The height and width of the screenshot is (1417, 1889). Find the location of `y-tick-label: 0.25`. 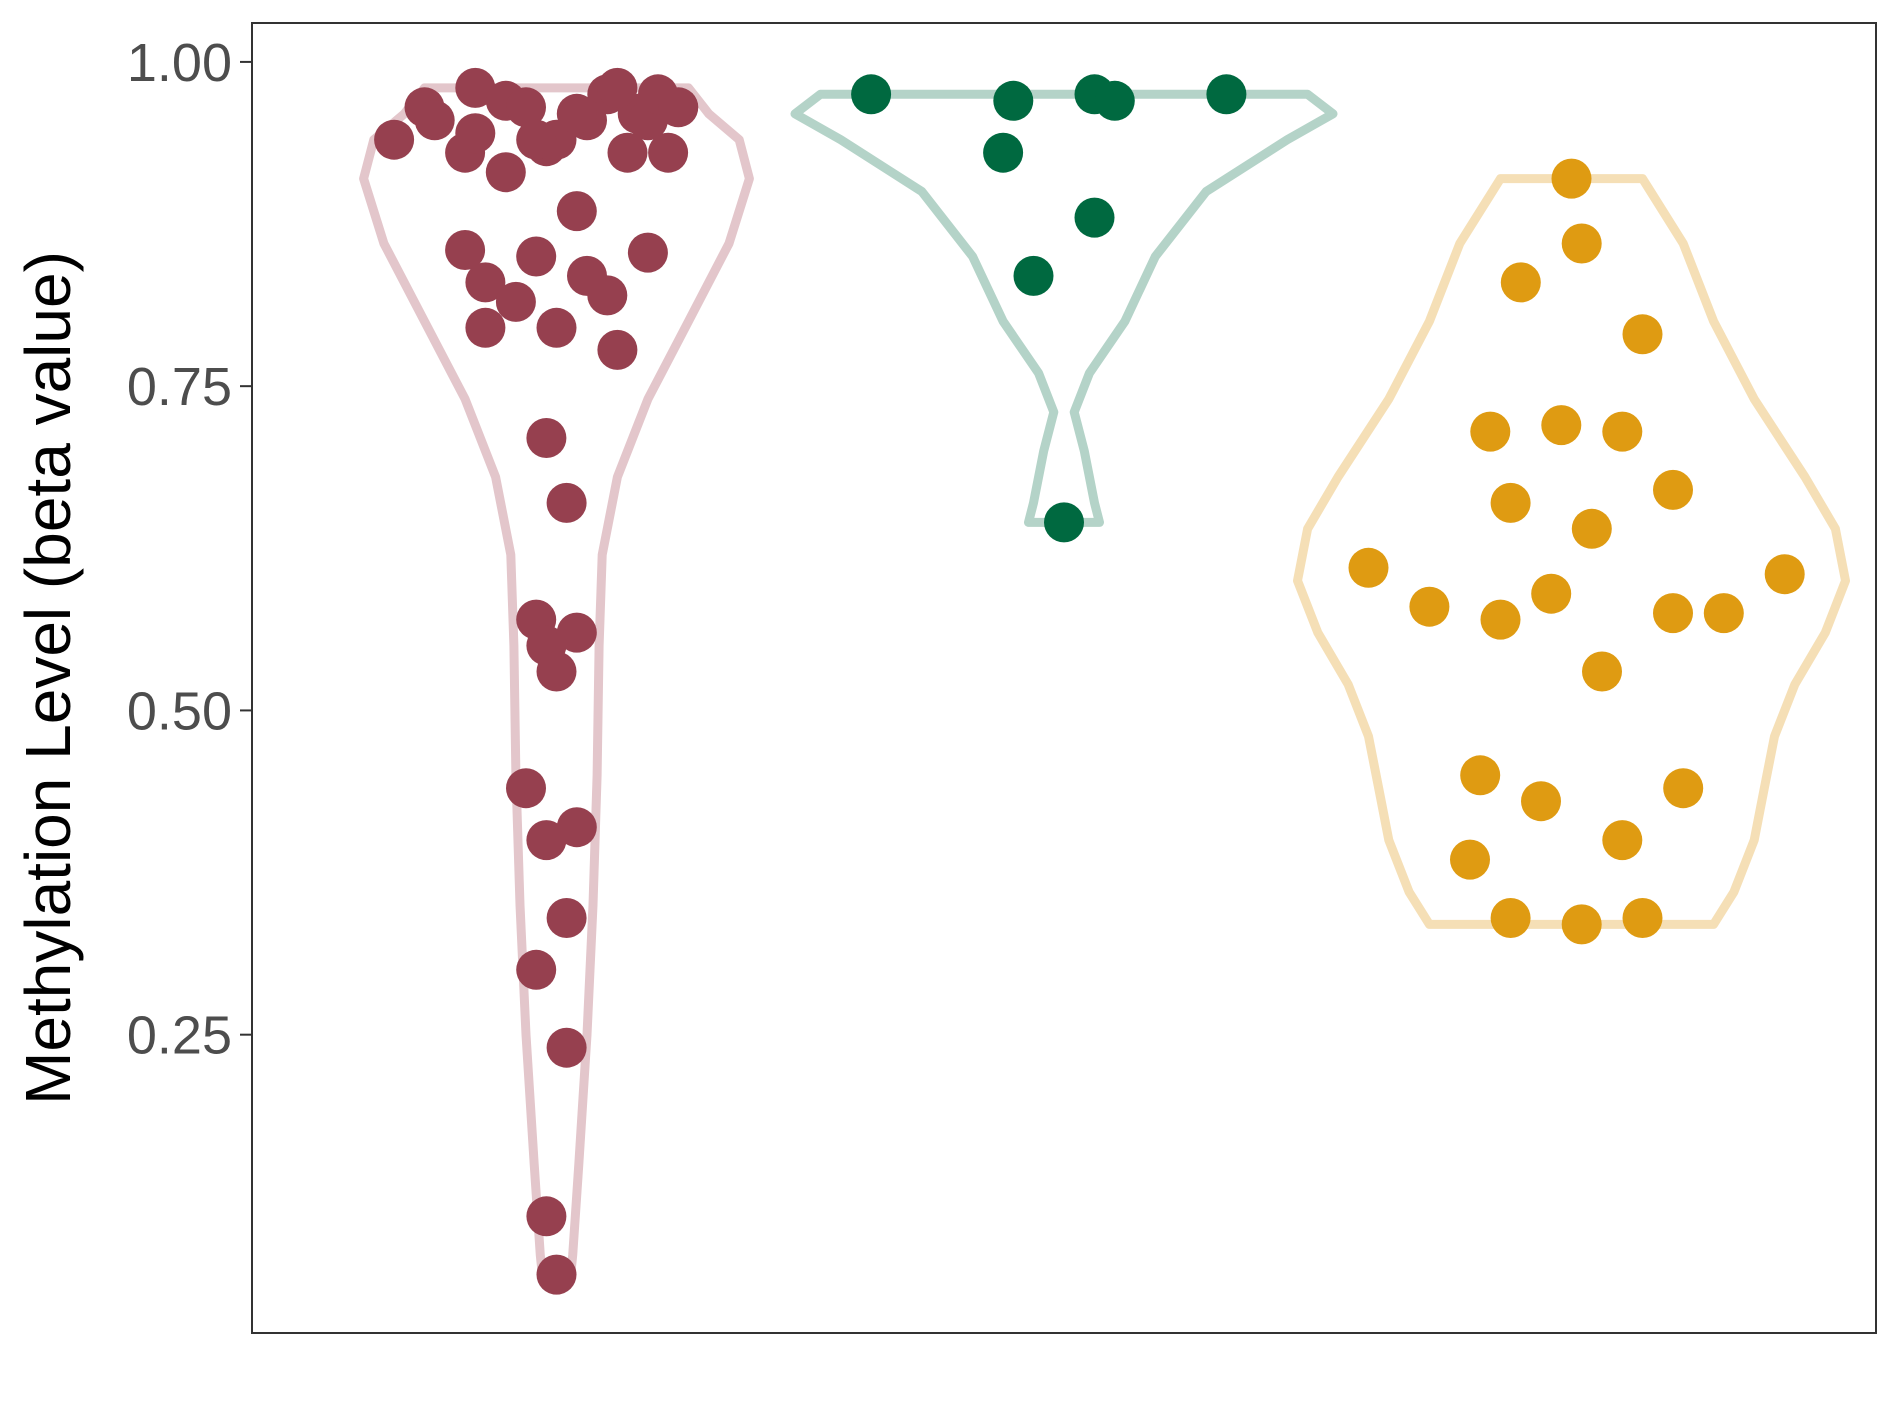

y-tick-label: 0.25 is located at coordinates (179, 1036).